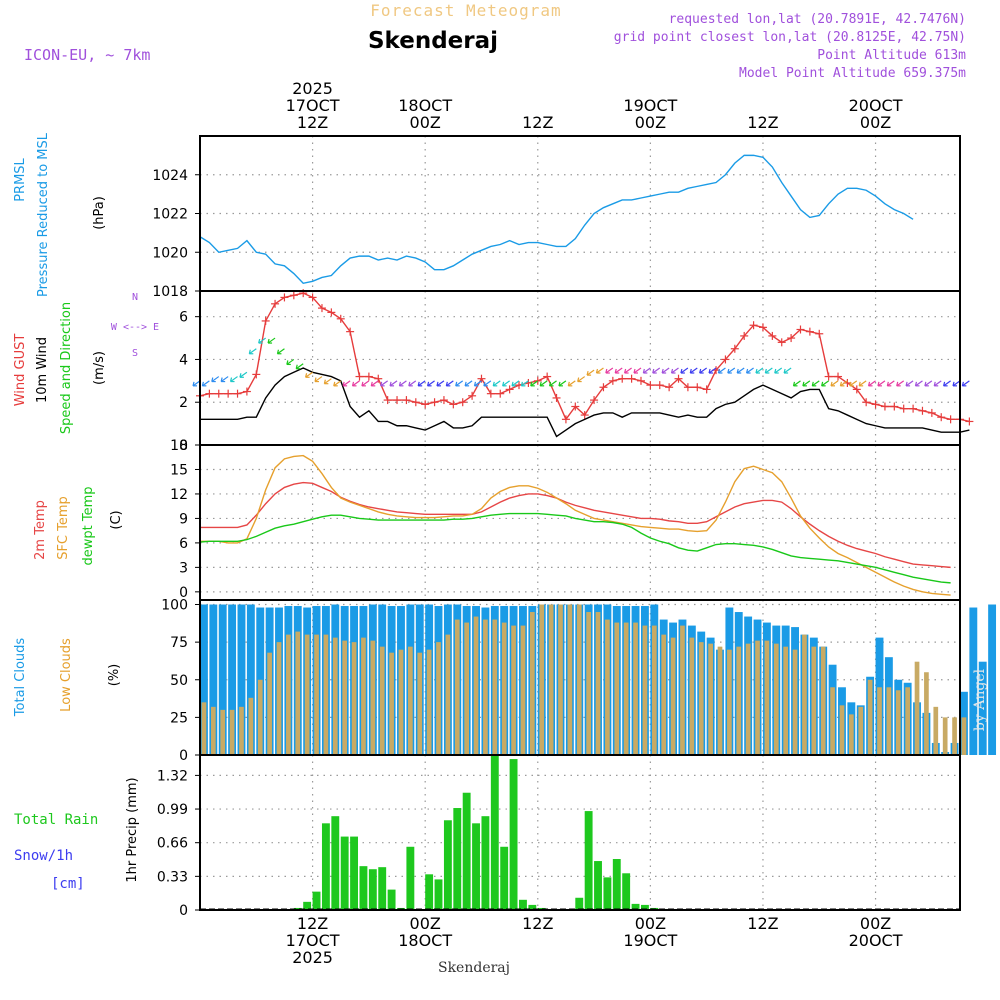 The height and width of the screenshot is (1000, 1000). Describe the element at coordinates (650, 105) in the screenshot. I see `time-label: 19OCT` at that location.